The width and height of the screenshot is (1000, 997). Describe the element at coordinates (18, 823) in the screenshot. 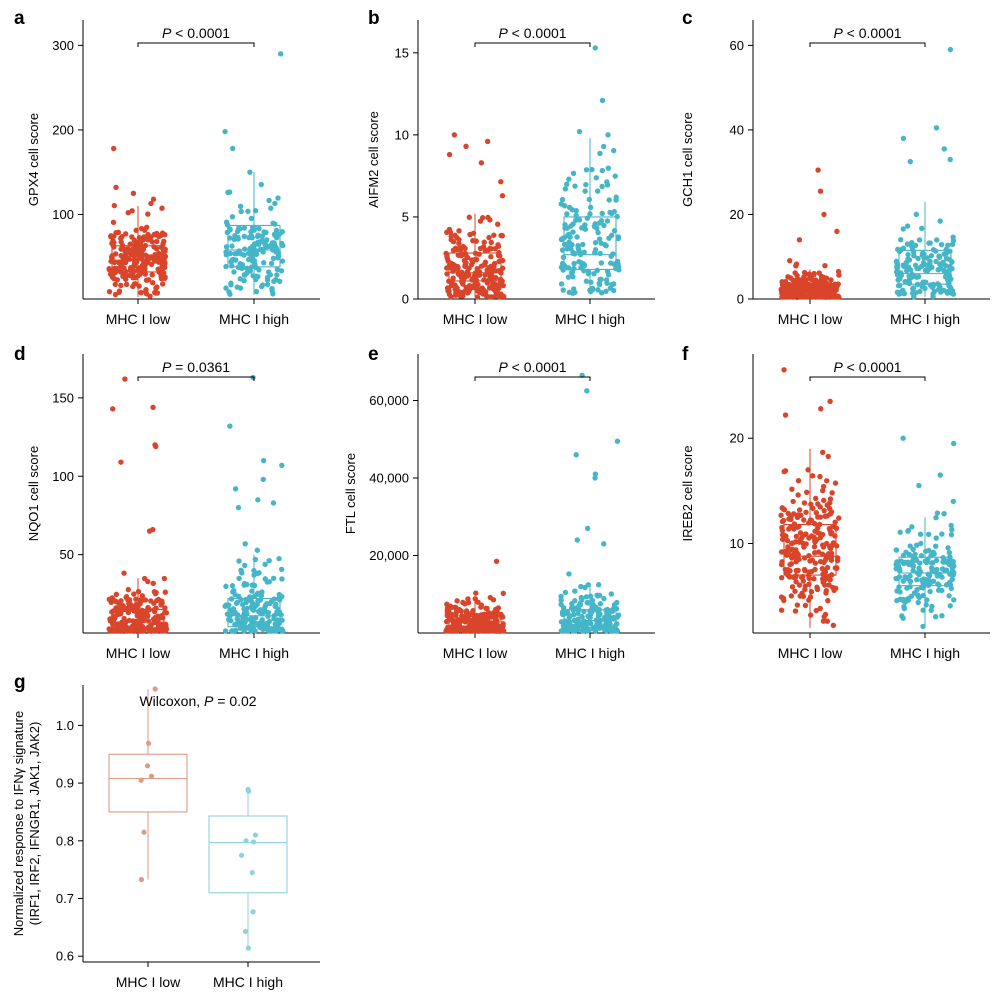

I see `y-axis-label: Normalized response to IFNγ signature` at that location.